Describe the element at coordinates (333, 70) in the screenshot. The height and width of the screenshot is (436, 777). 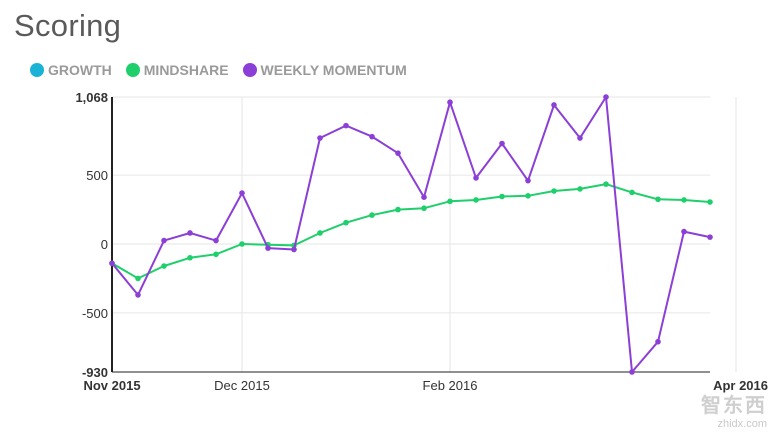
I see `legend-label-weekly-momentum: WEEKLY MOMENTUM` at that location.